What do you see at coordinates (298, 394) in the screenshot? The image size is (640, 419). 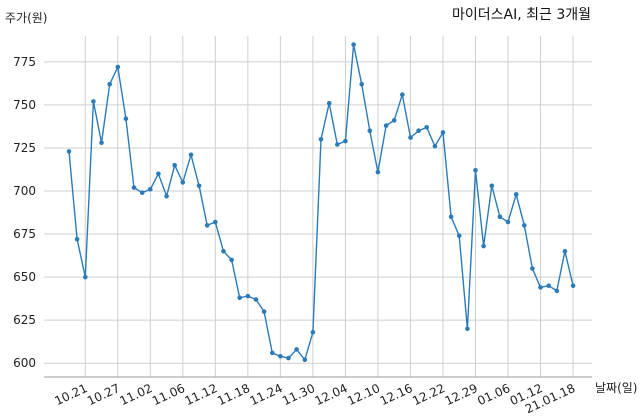 I see `x-tick-label: 11.30` at bounding box center [298, 394].